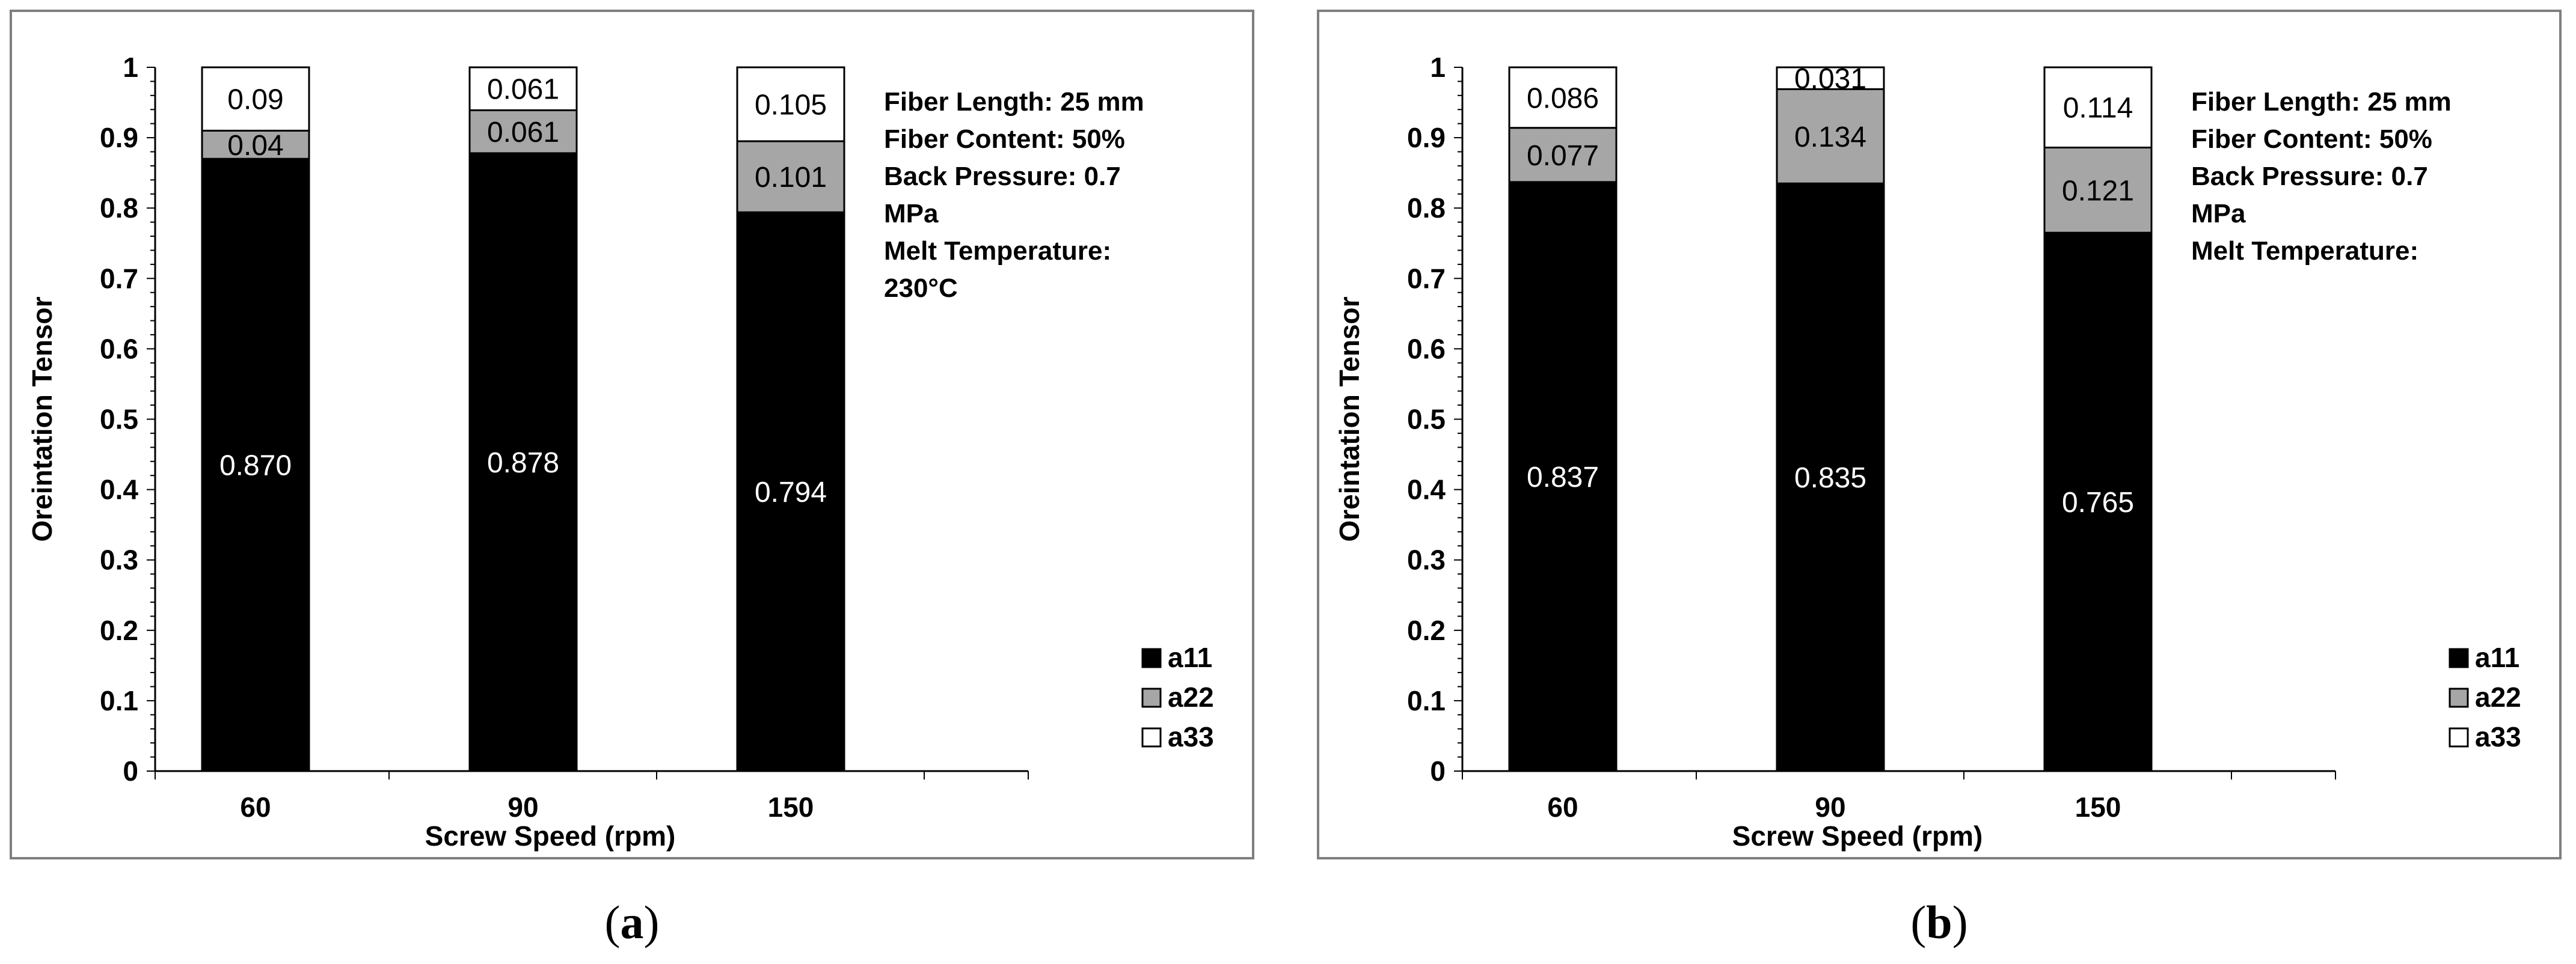 Image resolution: width=2576 pixels, height=964 pixels. Describe the element at coordinates (632, 922) in the screenshot. I see `caption-a: (a)` at that location.